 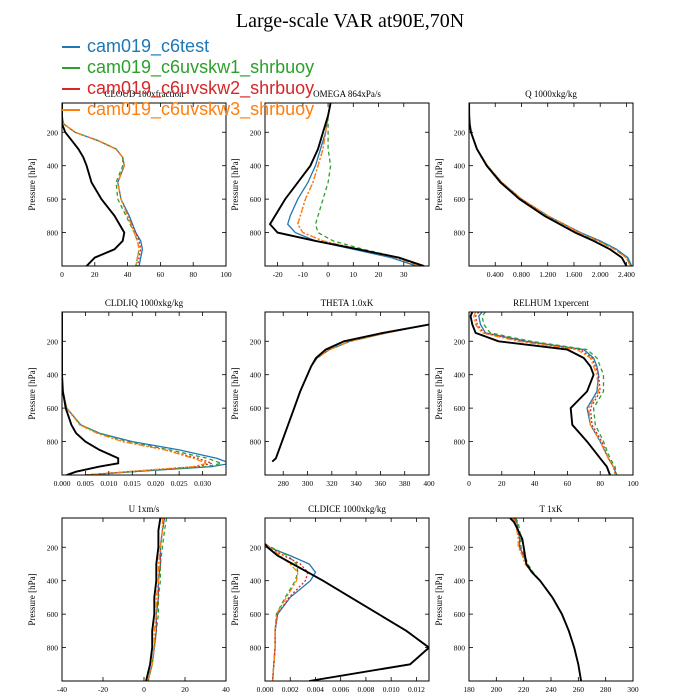 I want to click on x-tick-label: -10, so click(x=303, y=274).